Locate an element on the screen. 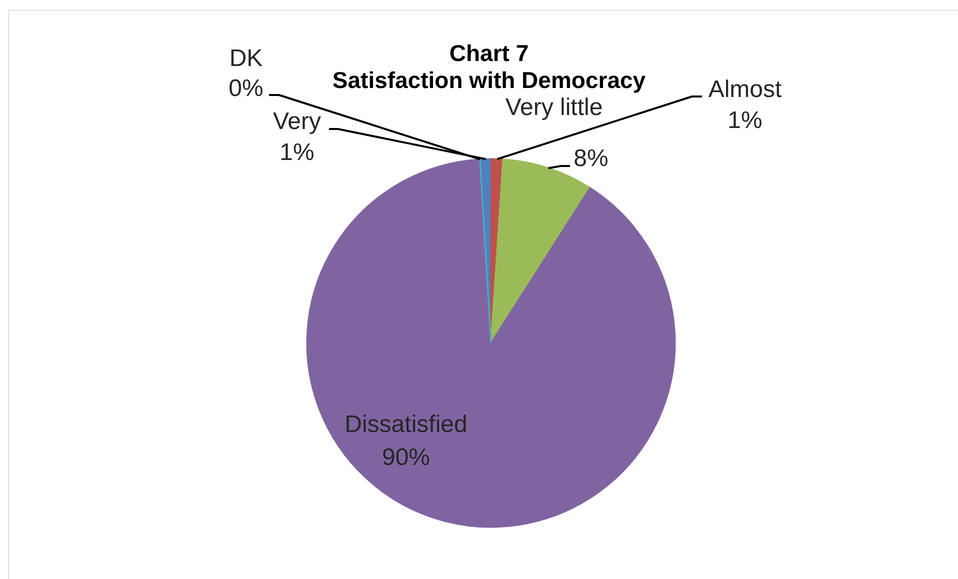  text: 0% is located at coordinates (246, 88).